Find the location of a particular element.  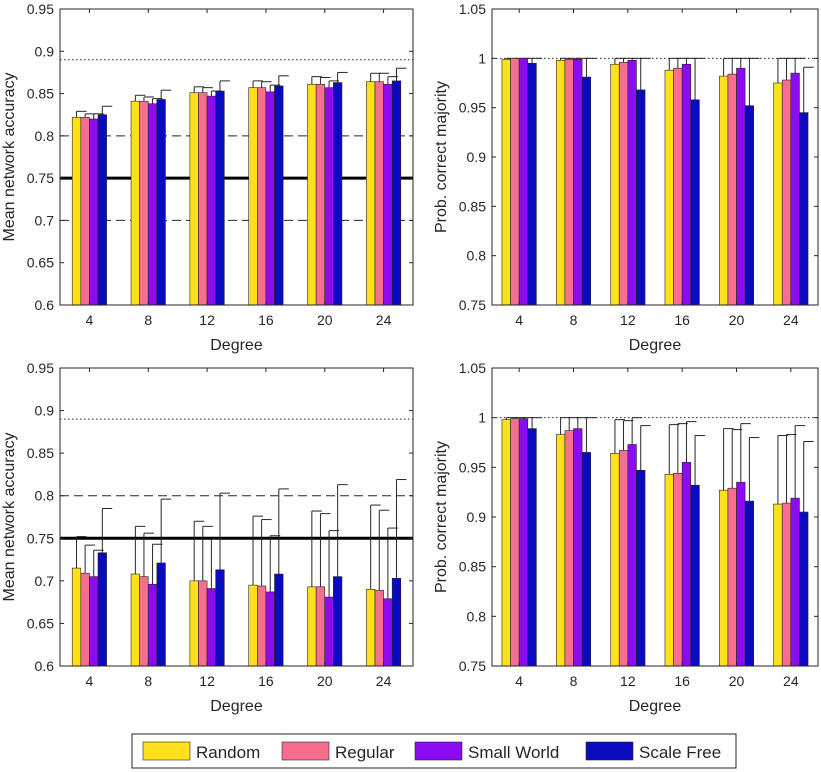

y-axis-label: Mean network accuracy is located at coordinates (9, 157).